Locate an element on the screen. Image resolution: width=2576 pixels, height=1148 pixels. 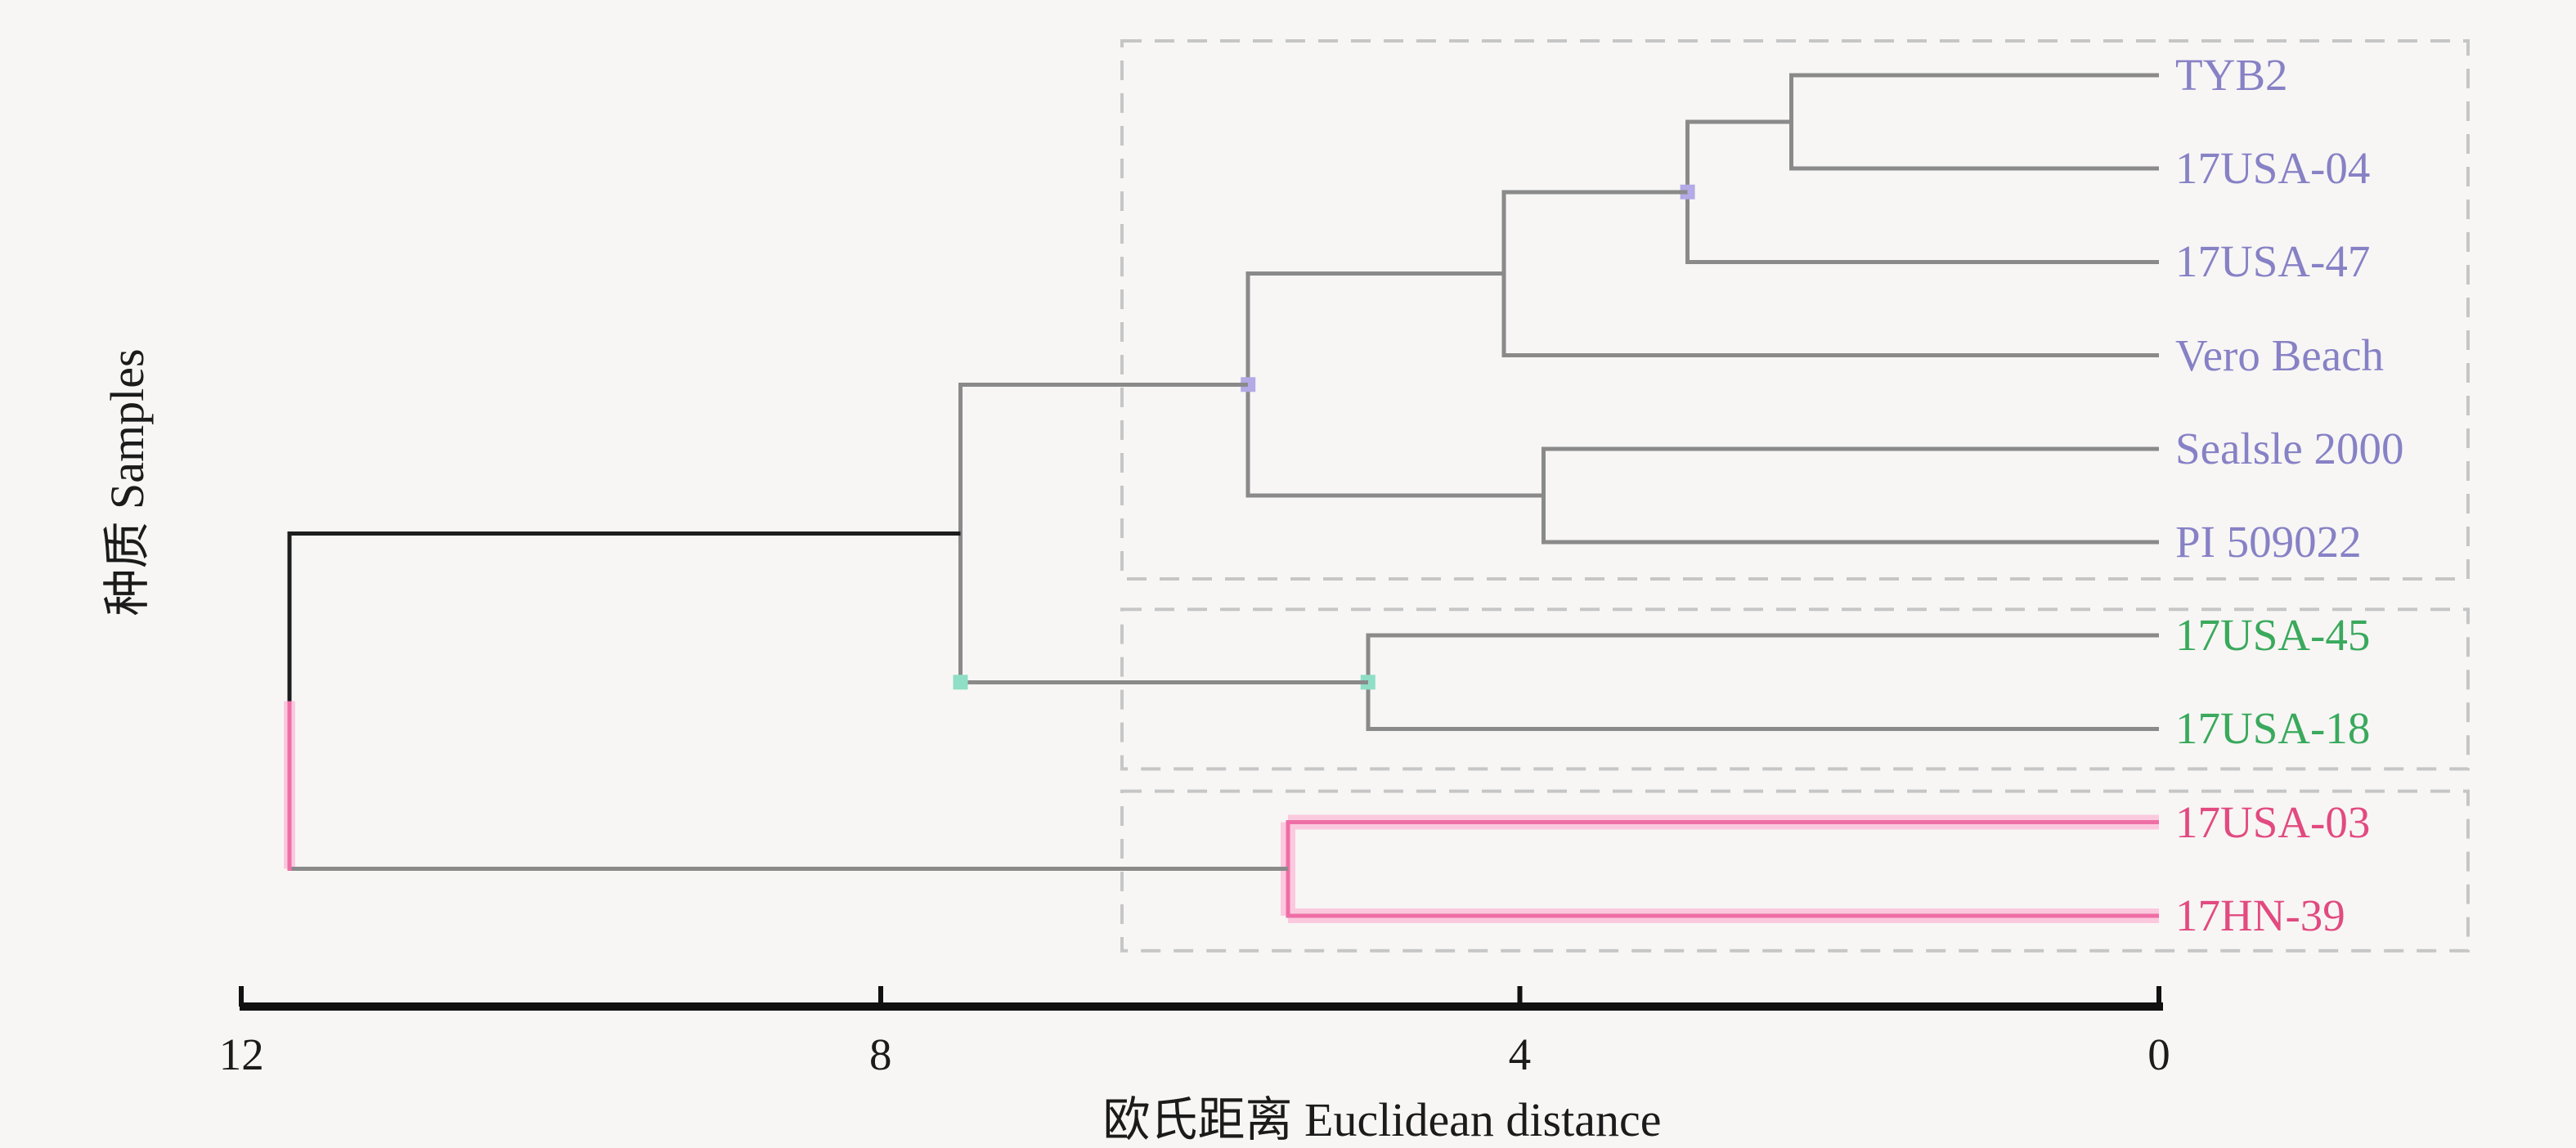
y-axis-label: 种质 Samples is located at coordinates (128, 482).